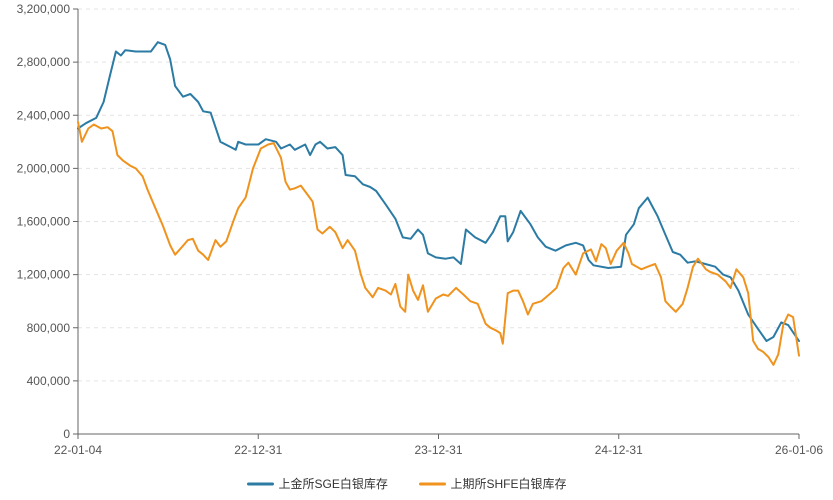 Image resolution: width=833 pixels, height=500 pixels. Describe the element at coordinates (619, 450) in the screenshot. I see `x-tick-label: 24-12-31` at that location.